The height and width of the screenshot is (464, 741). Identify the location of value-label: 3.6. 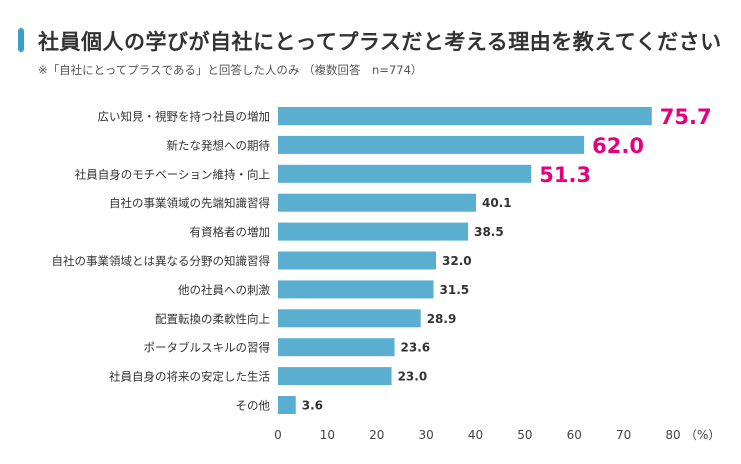
(312, 406).